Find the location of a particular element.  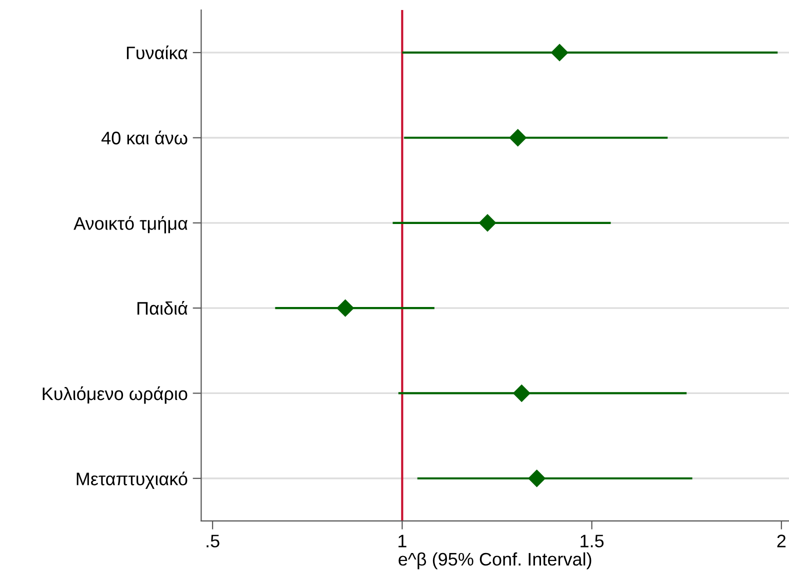

y-tick-label: Παιδιά is located at coordinates (162, 308).